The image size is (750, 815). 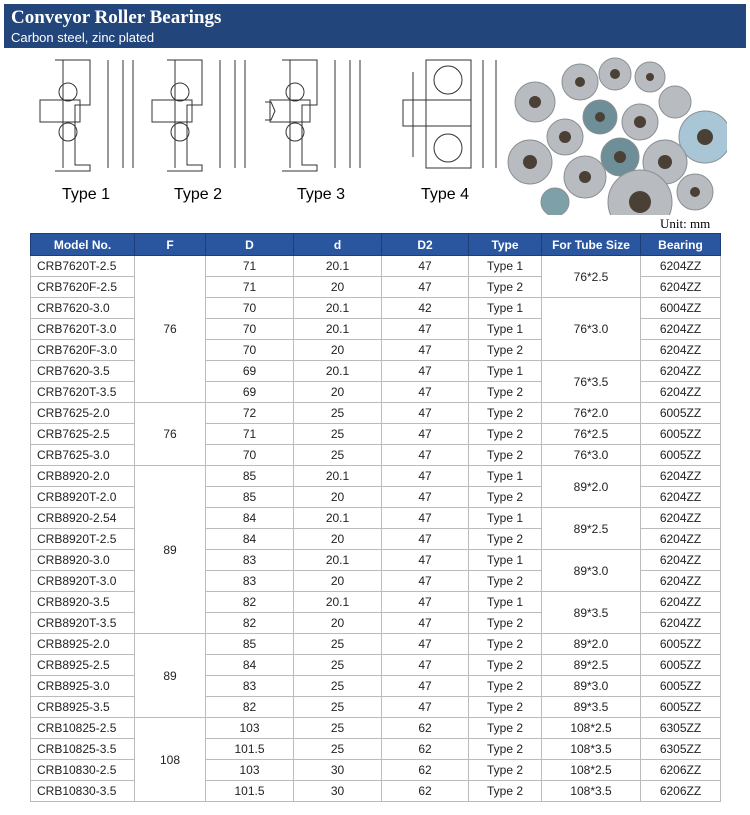 I want to click on d2-cell: 42, so click(x=425, y=308).